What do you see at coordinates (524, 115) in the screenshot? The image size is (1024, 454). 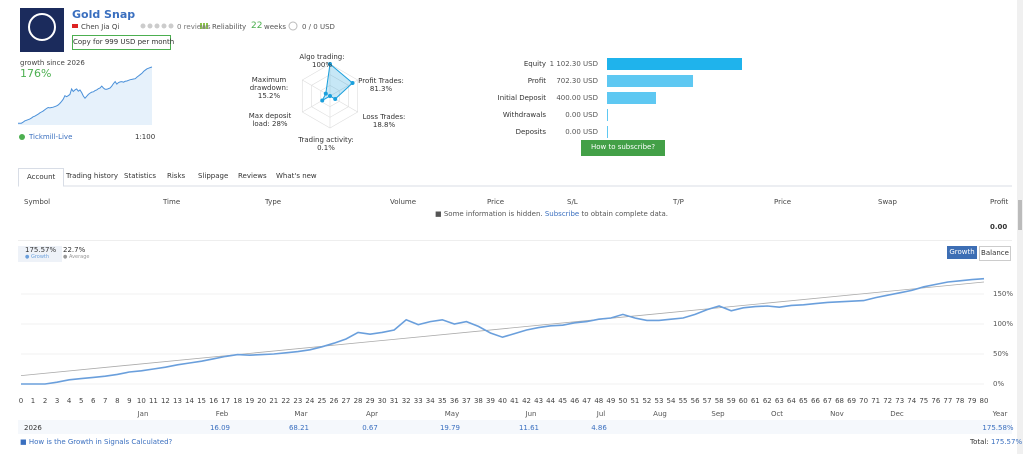 I see `account-label: Withdrawals` at bounding box center [524, 115].